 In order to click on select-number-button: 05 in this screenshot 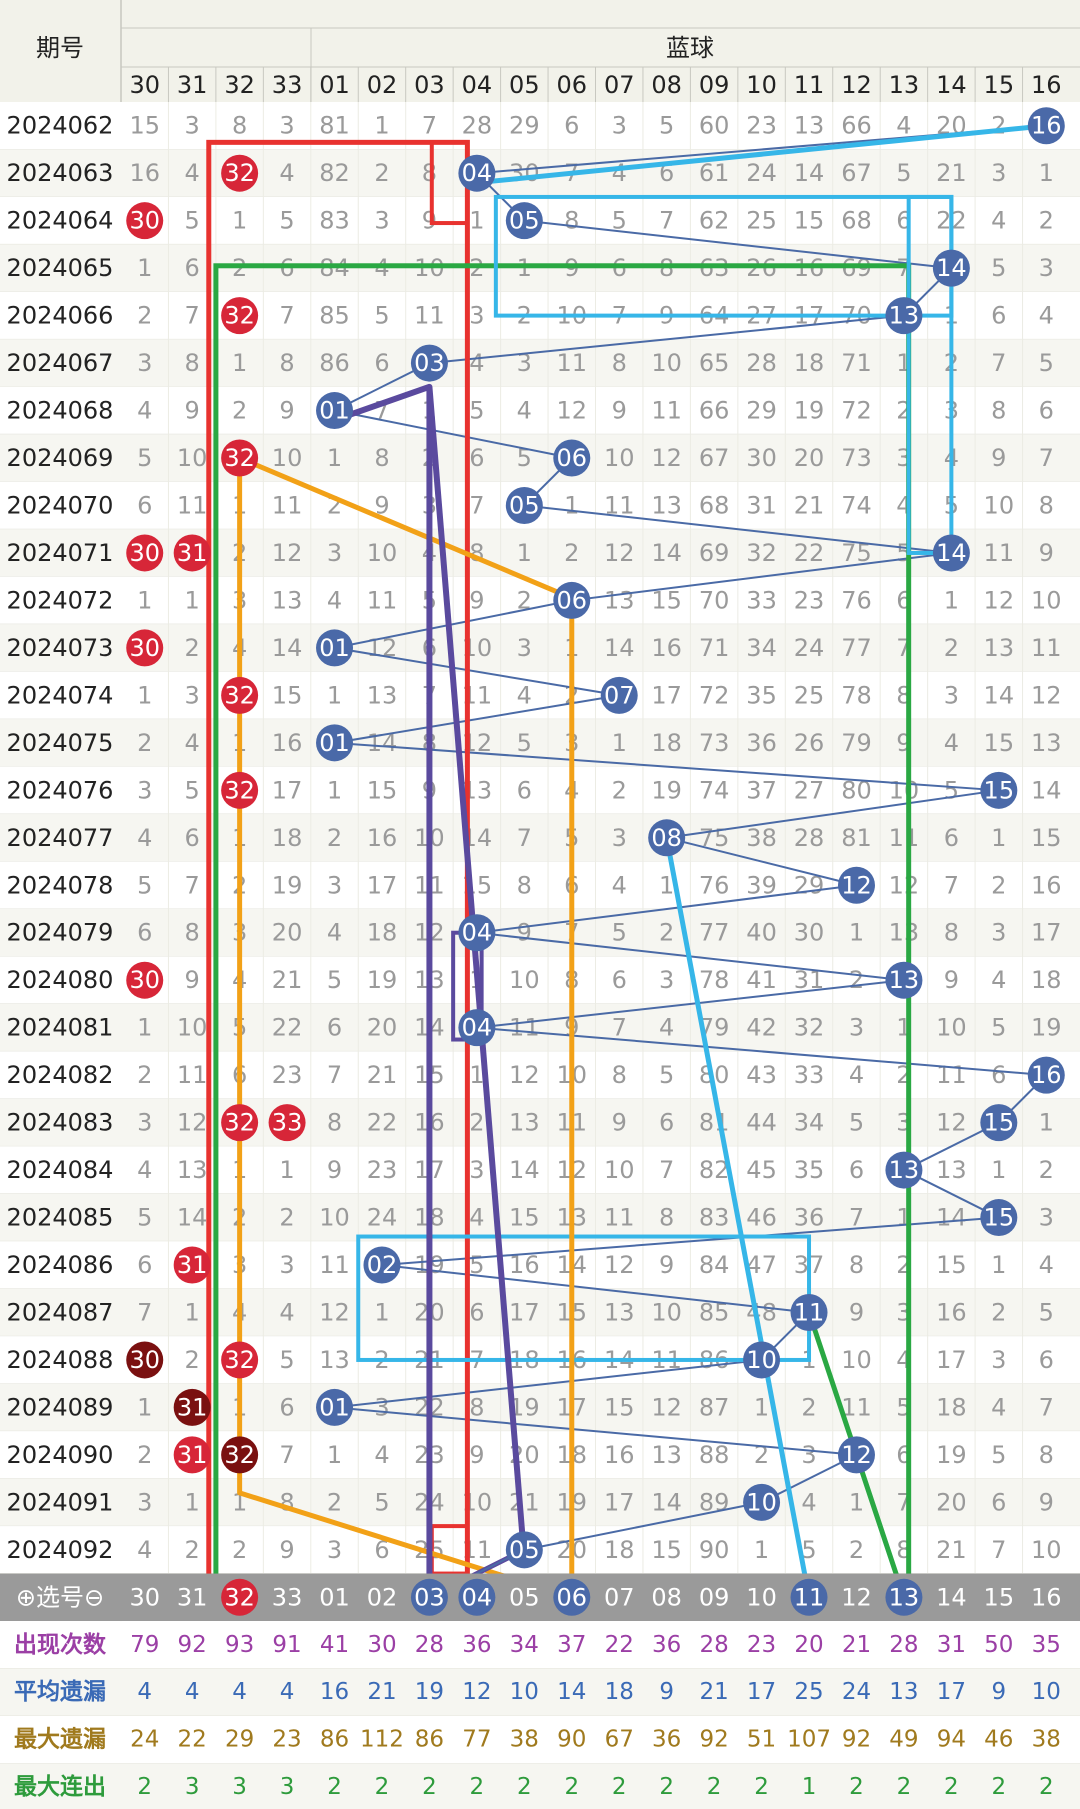, I will do `click(524, 1597)`.